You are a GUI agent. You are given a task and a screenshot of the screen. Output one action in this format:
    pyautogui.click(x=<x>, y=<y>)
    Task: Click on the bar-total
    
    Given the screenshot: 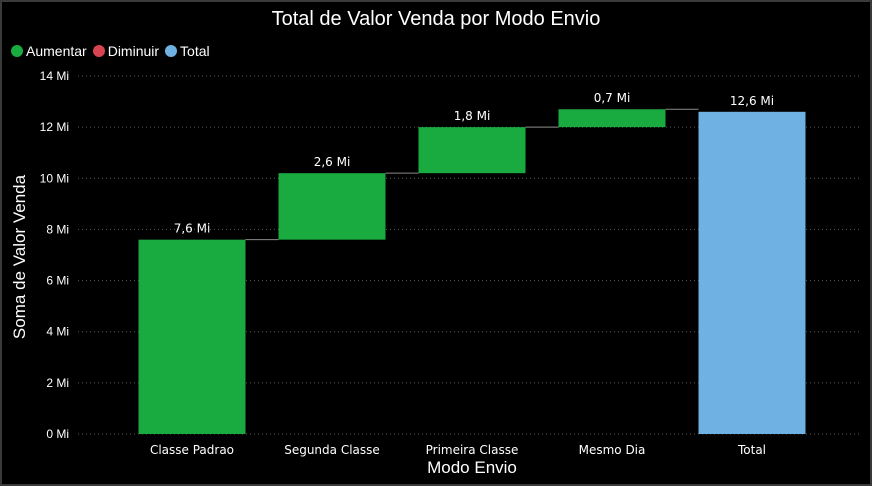 What is the action you would take?
    pyautogui.click(x=752, y=273)
    